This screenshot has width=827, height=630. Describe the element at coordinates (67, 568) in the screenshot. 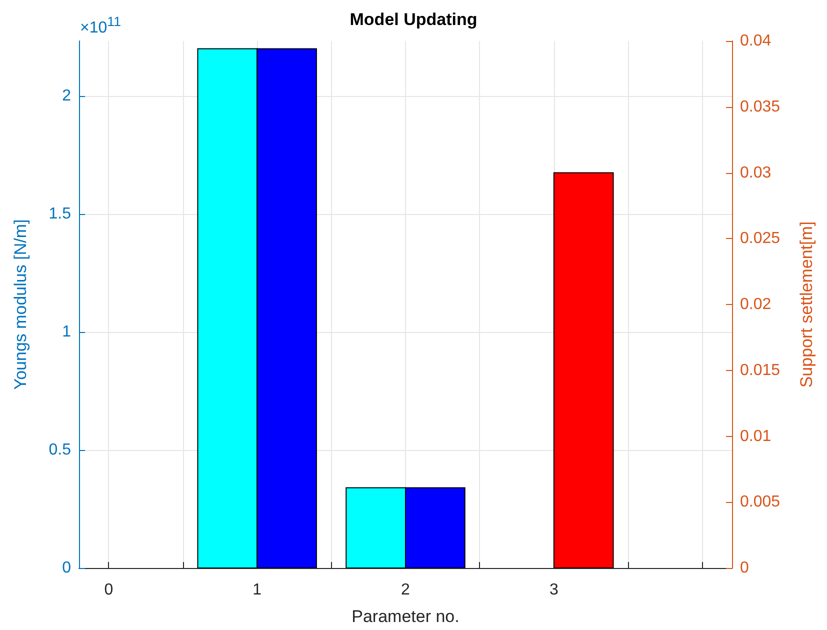

I see `y-tick-label: 0` at that location.